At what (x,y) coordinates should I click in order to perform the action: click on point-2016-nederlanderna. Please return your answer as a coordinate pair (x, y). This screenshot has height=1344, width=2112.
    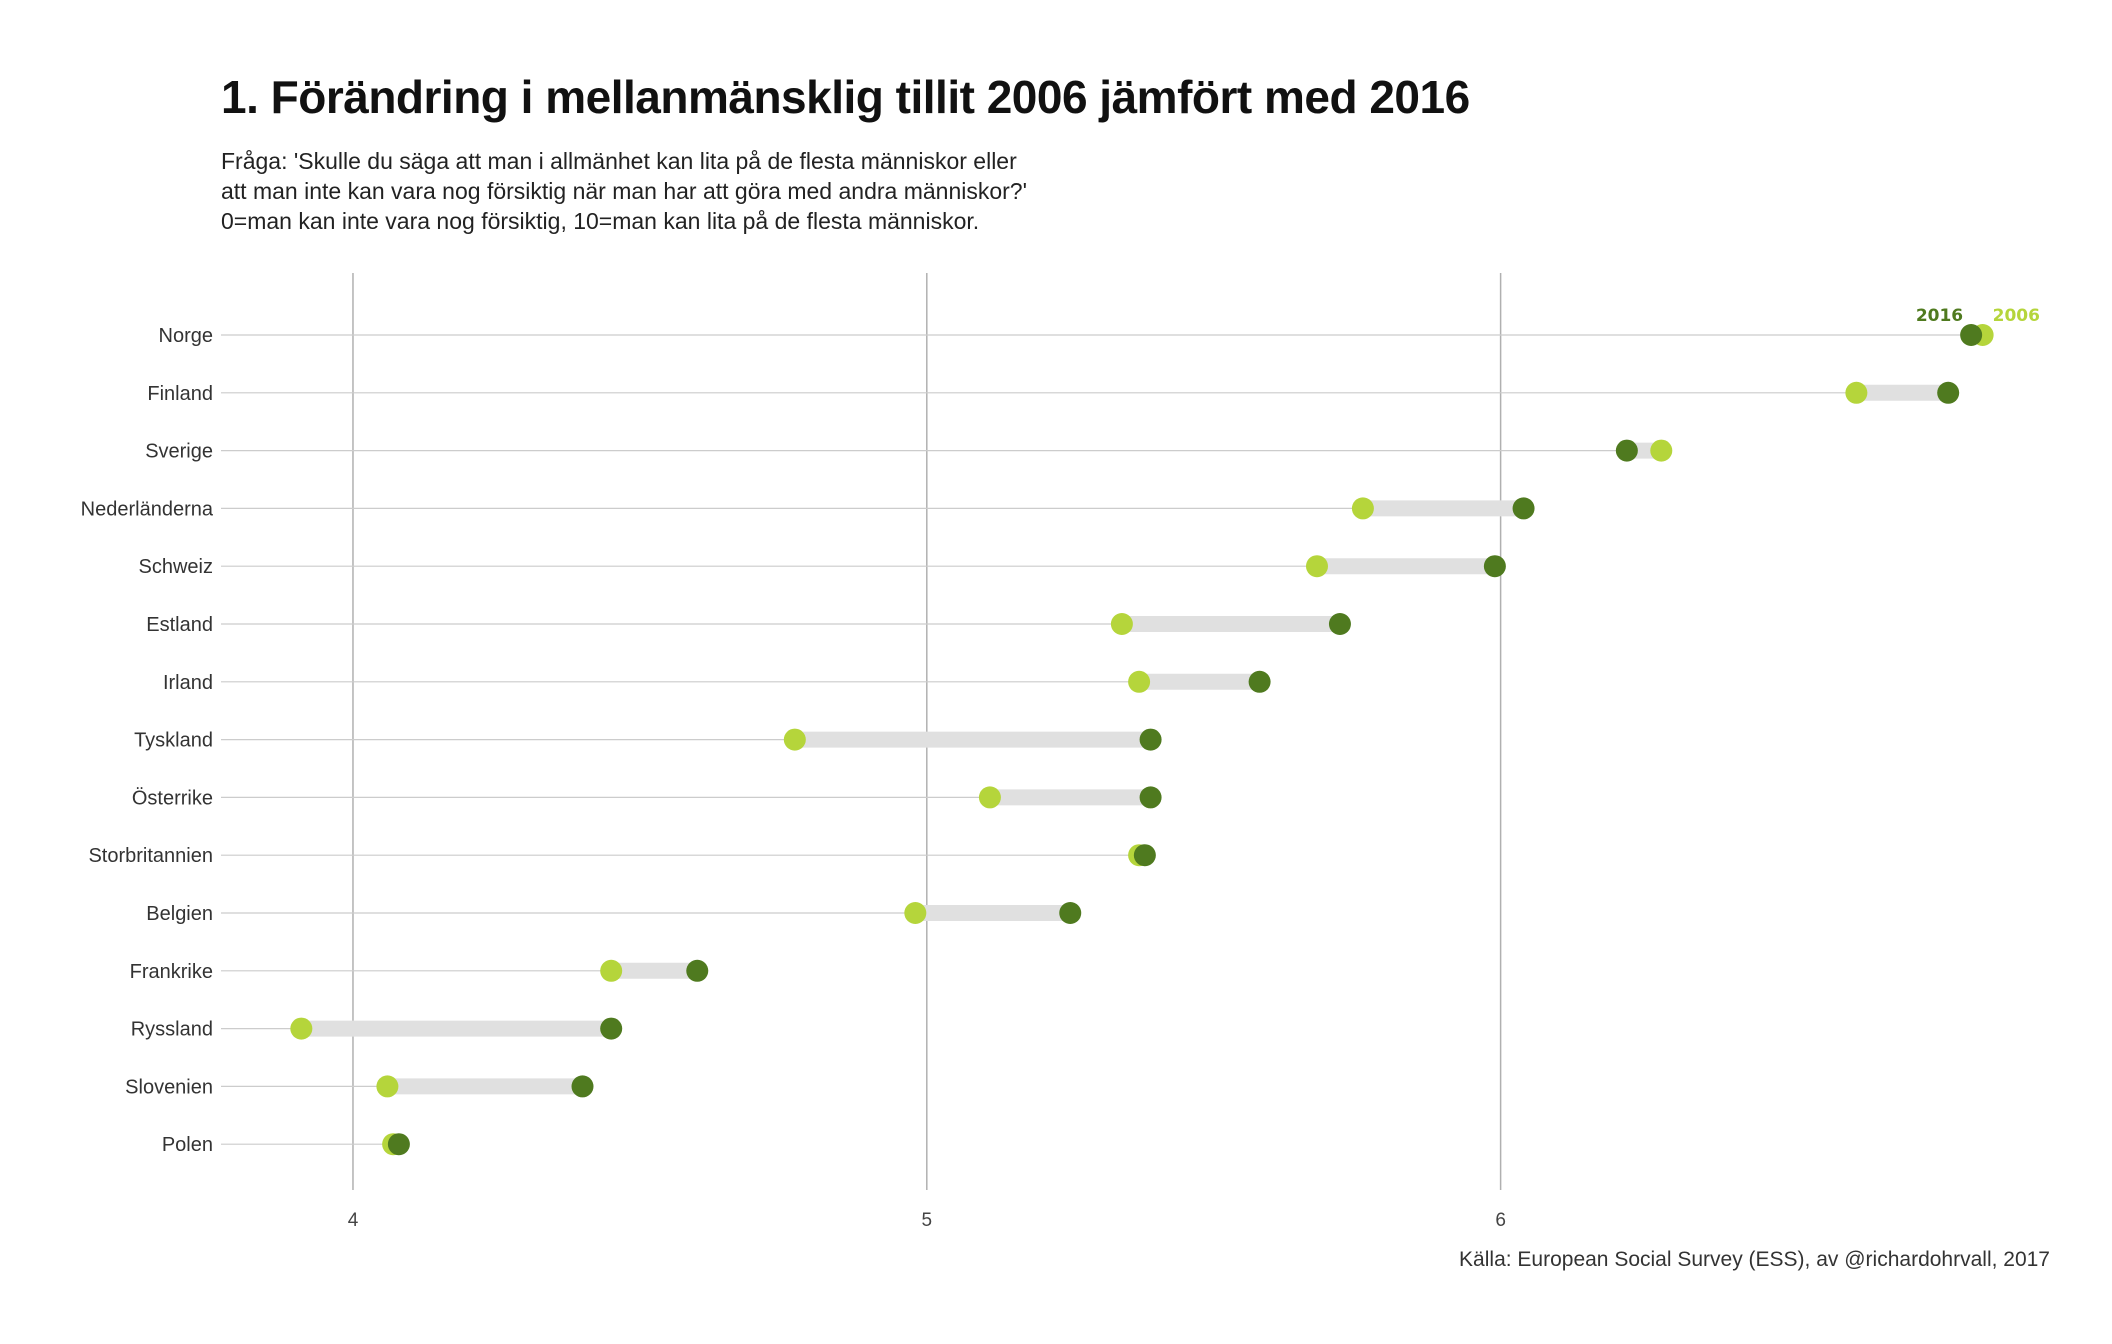
    Looking at the image, I should click on (1523, 508).